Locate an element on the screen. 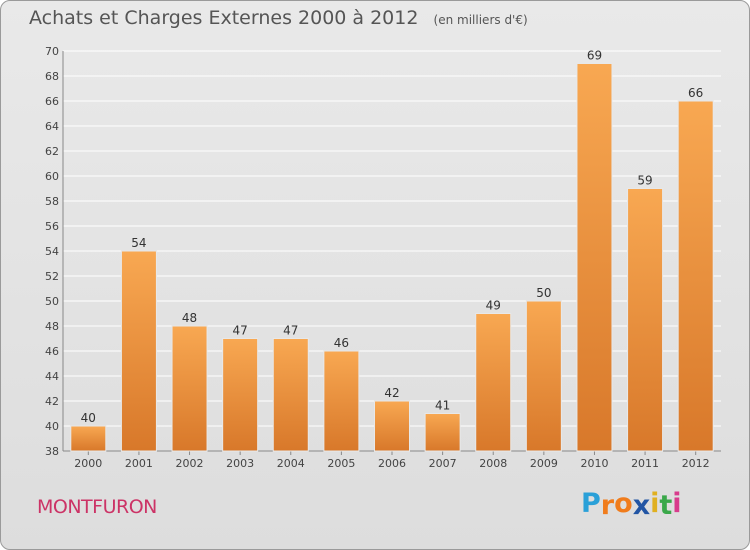  brand-letter: r is located at coordinates (607, 505).